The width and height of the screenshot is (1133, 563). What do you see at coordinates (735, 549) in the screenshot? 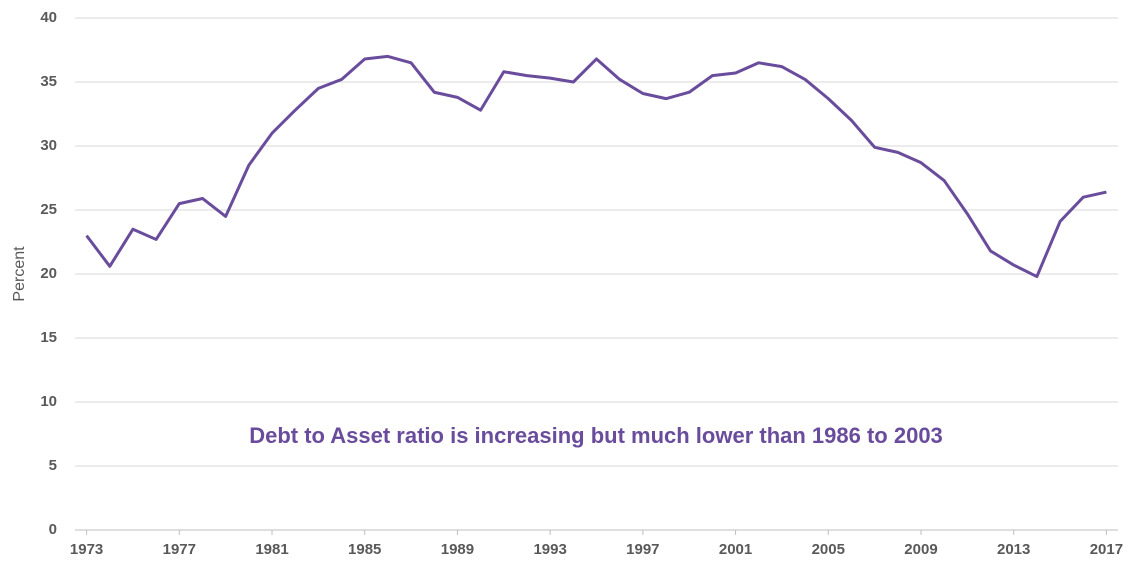
I see `x-tick-label: 2001` at bounding box center [735, 549].